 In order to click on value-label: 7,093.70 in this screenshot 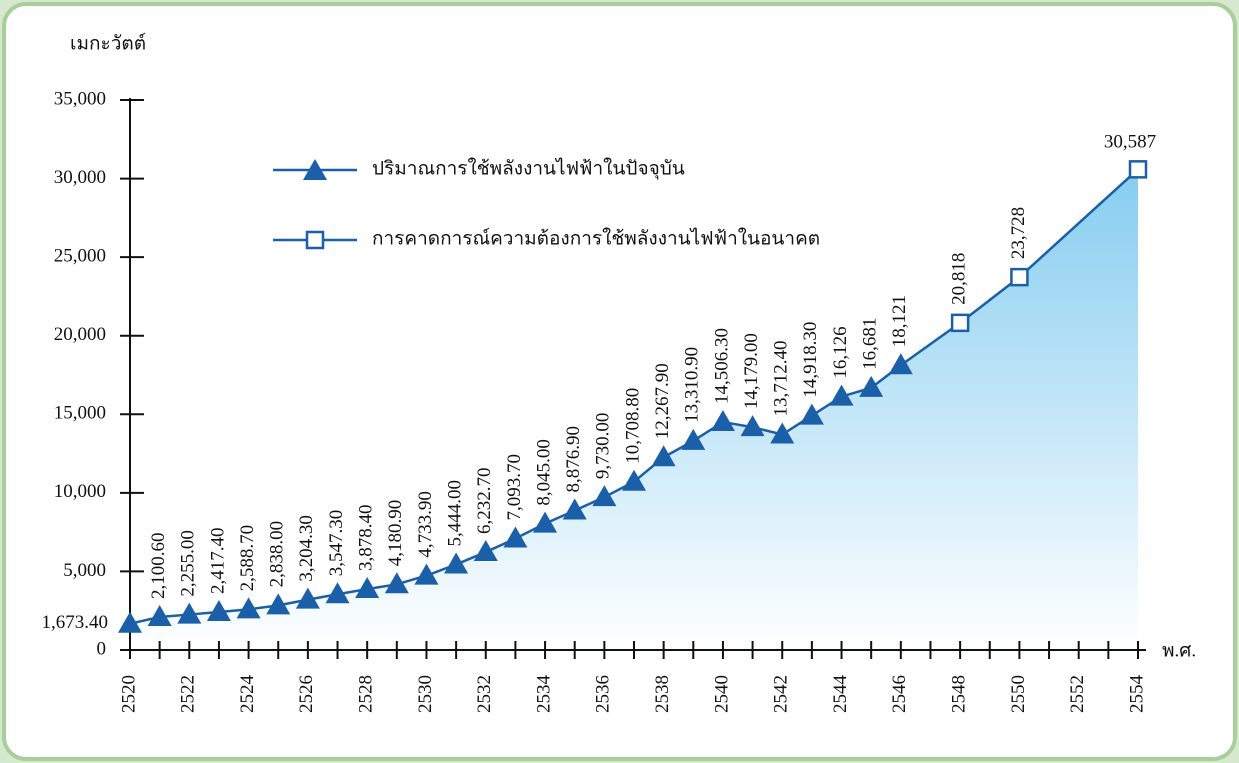, I will do `click(514, 487)`.